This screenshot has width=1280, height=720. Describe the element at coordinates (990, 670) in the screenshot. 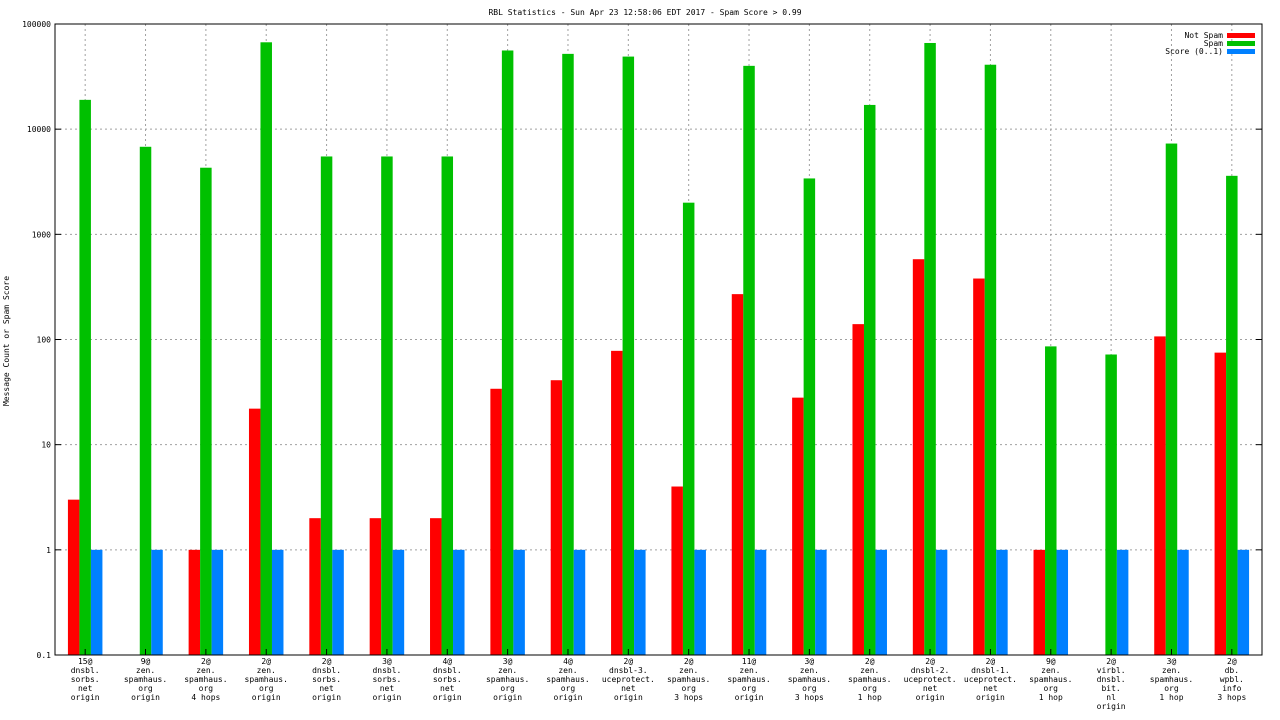

I see `x-tick-label: dnsbl-1.` at that location.